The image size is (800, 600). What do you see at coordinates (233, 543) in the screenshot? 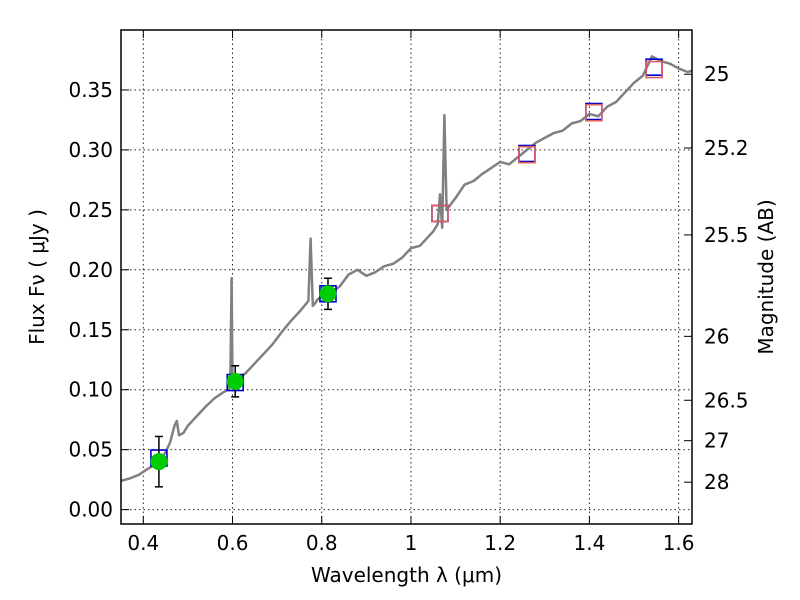
I see `x-tick-label: 0.6` at bounding box center [233, 543].